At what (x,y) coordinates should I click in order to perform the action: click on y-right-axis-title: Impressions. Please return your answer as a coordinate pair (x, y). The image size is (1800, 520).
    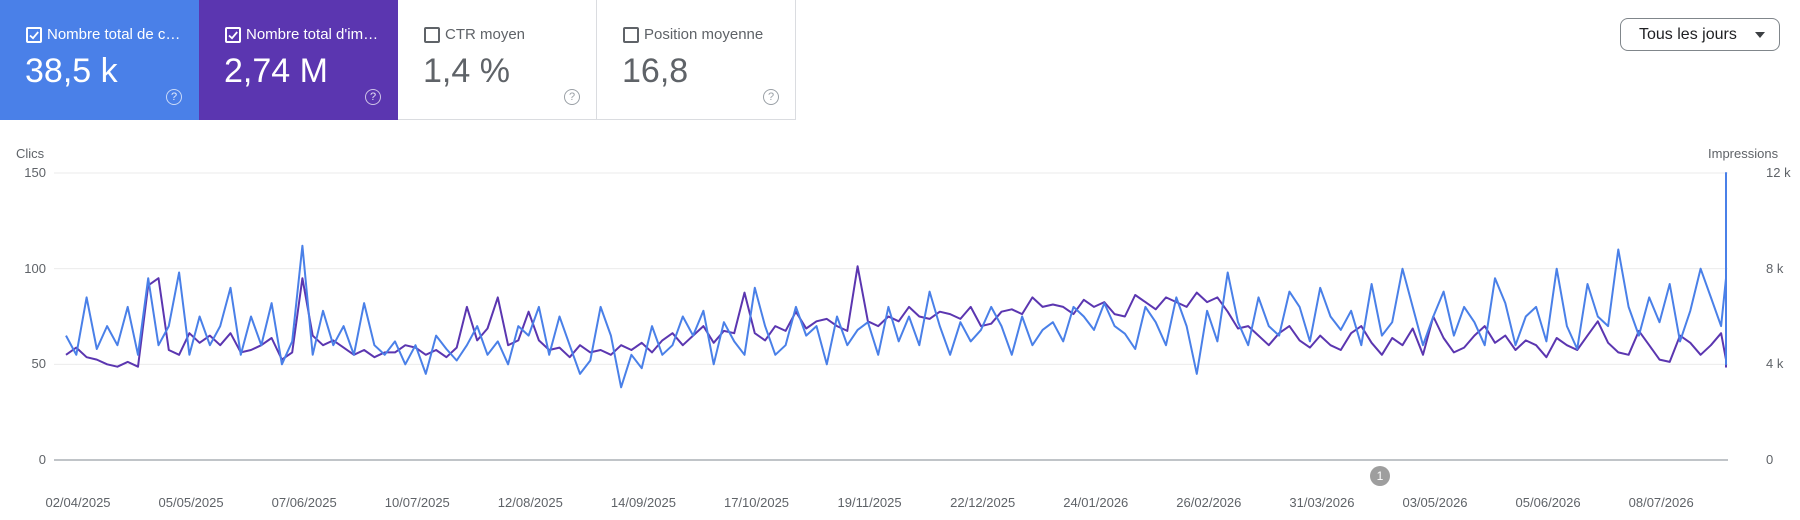
    Looking at the image, I should click on (1743, 153).